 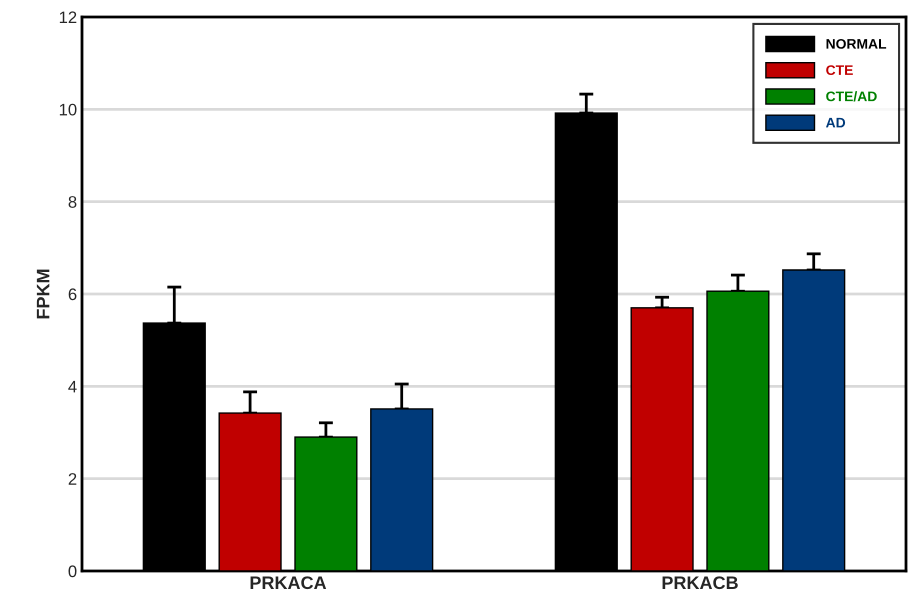 What do you see at coordinates (68, 17) in the screenshot?
I see `y-tick-label: 12` at bounding box center [68, 17].